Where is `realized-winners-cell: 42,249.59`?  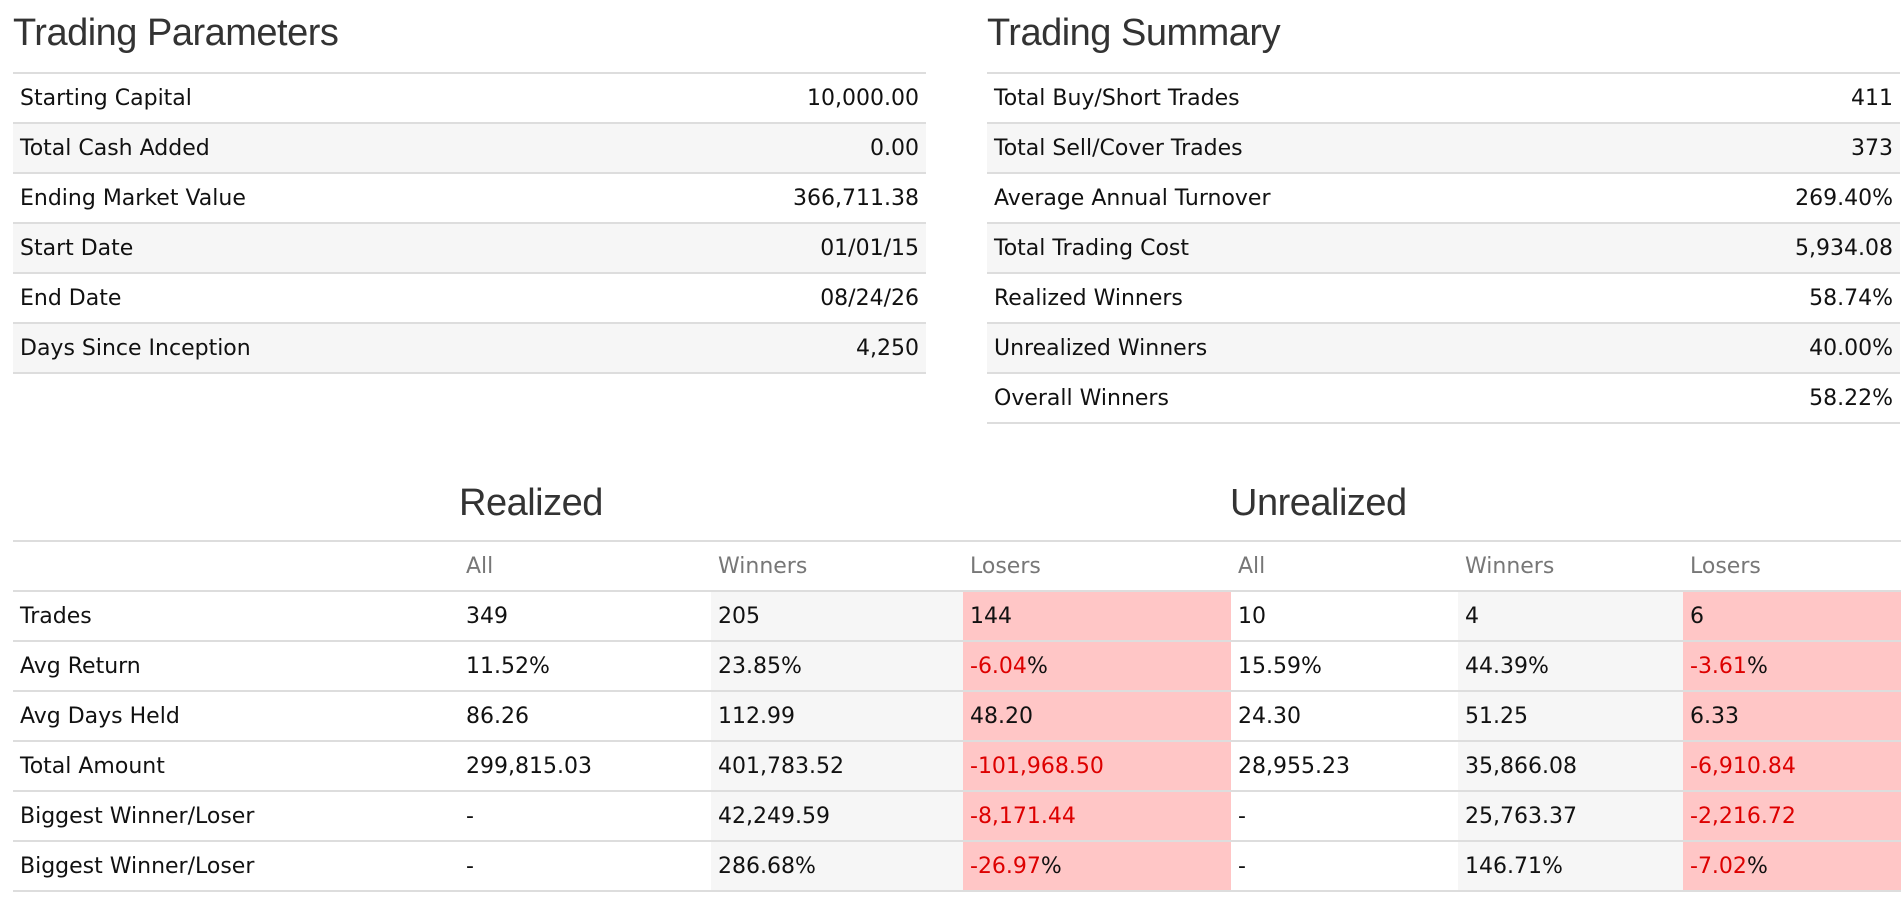
realized-winners-cell: 42,249.59 is located at coordinates (837, 815).